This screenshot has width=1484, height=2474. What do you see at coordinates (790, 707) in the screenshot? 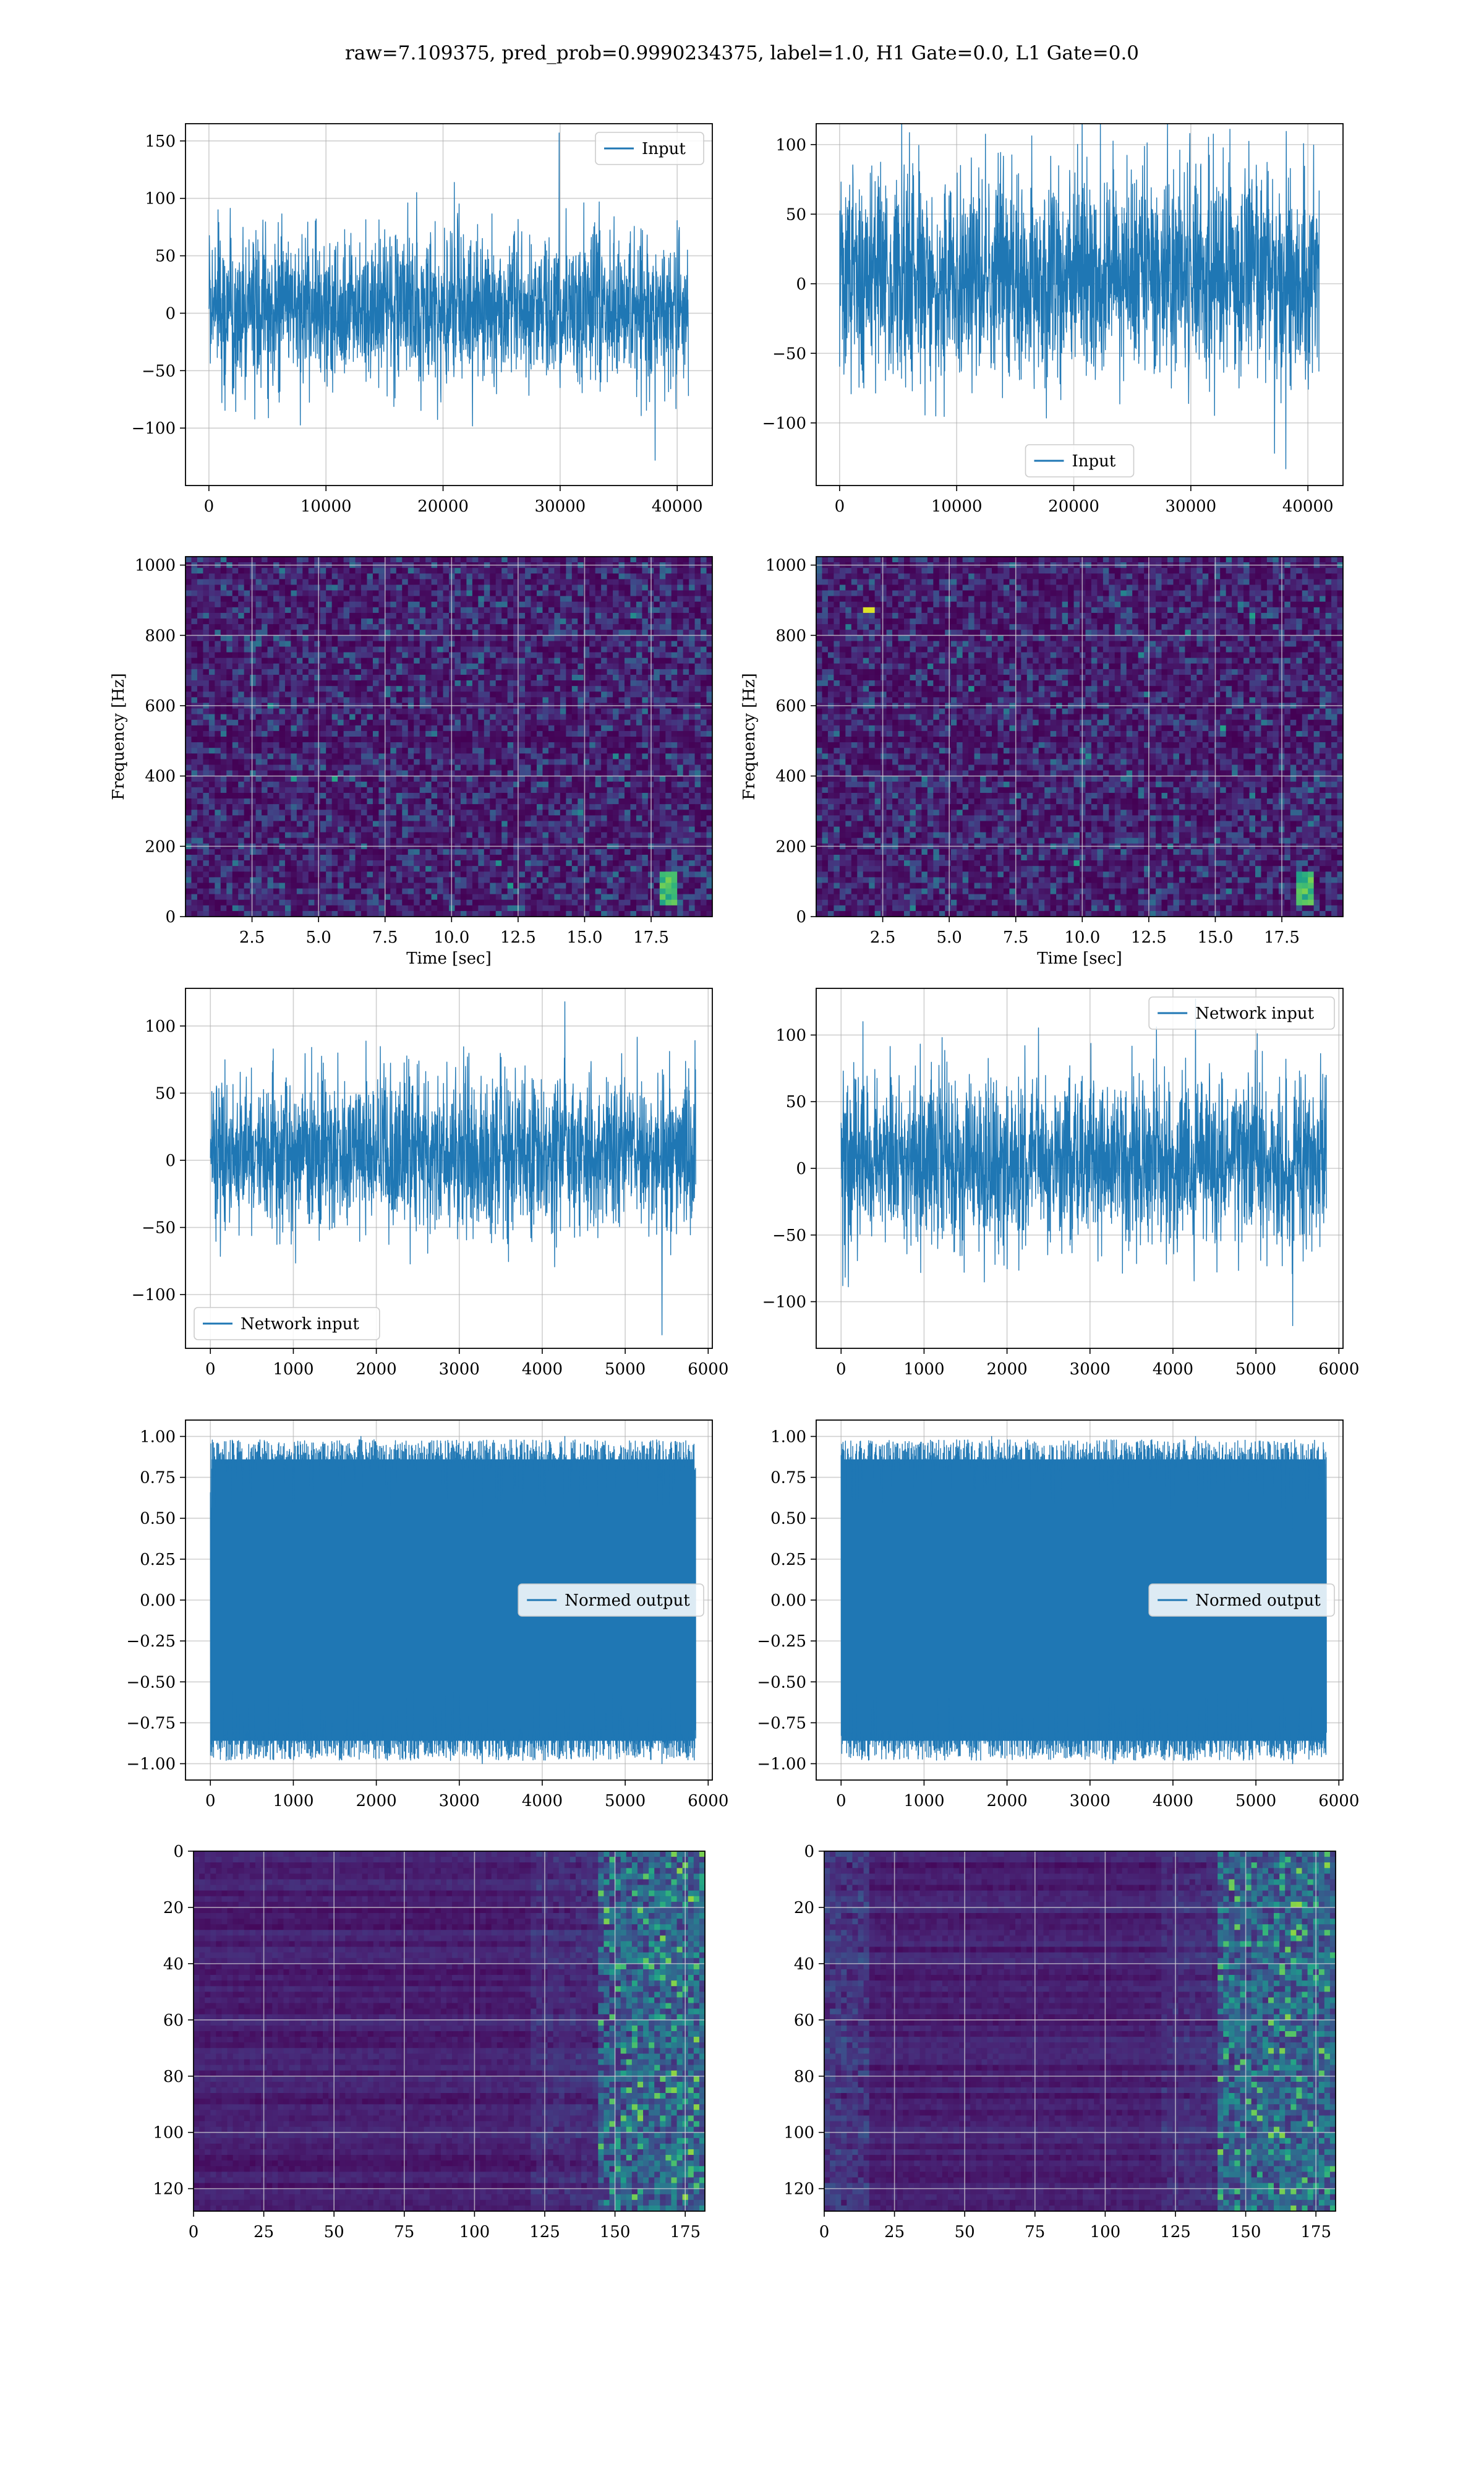
I see `y-tick-label: 600` at bounding box center [790, 707].